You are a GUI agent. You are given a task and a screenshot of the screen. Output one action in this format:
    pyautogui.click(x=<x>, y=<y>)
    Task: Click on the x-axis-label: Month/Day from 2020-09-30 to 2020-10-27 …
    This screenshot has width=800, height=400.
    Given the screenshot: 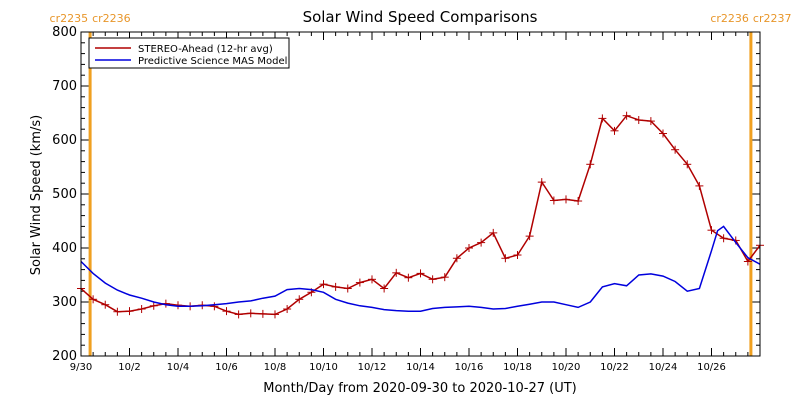 What is the action you would take?
    pyautogui.click(x=419, y=388)
    